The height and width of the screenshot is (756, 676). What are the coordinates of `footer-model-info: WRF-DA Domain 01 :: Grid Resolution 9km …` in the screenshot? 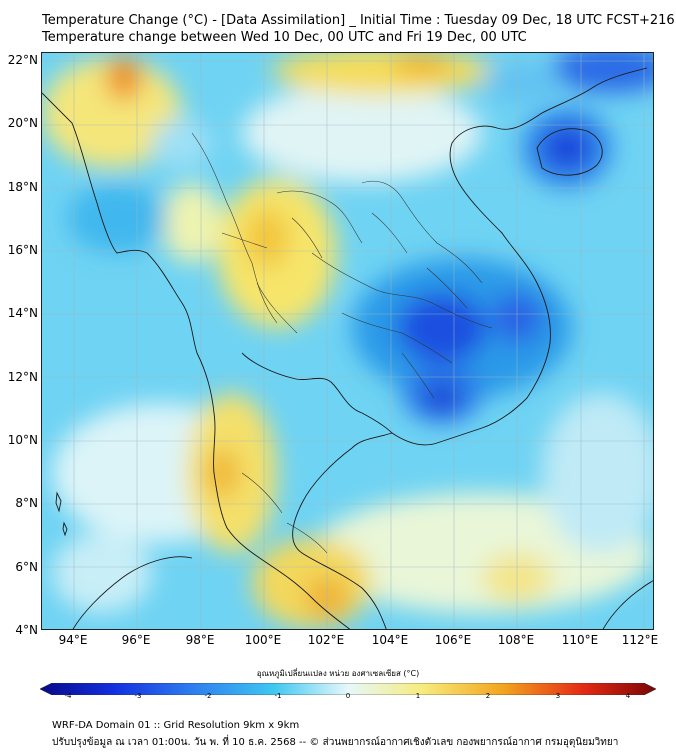 It's located at (176, 725).